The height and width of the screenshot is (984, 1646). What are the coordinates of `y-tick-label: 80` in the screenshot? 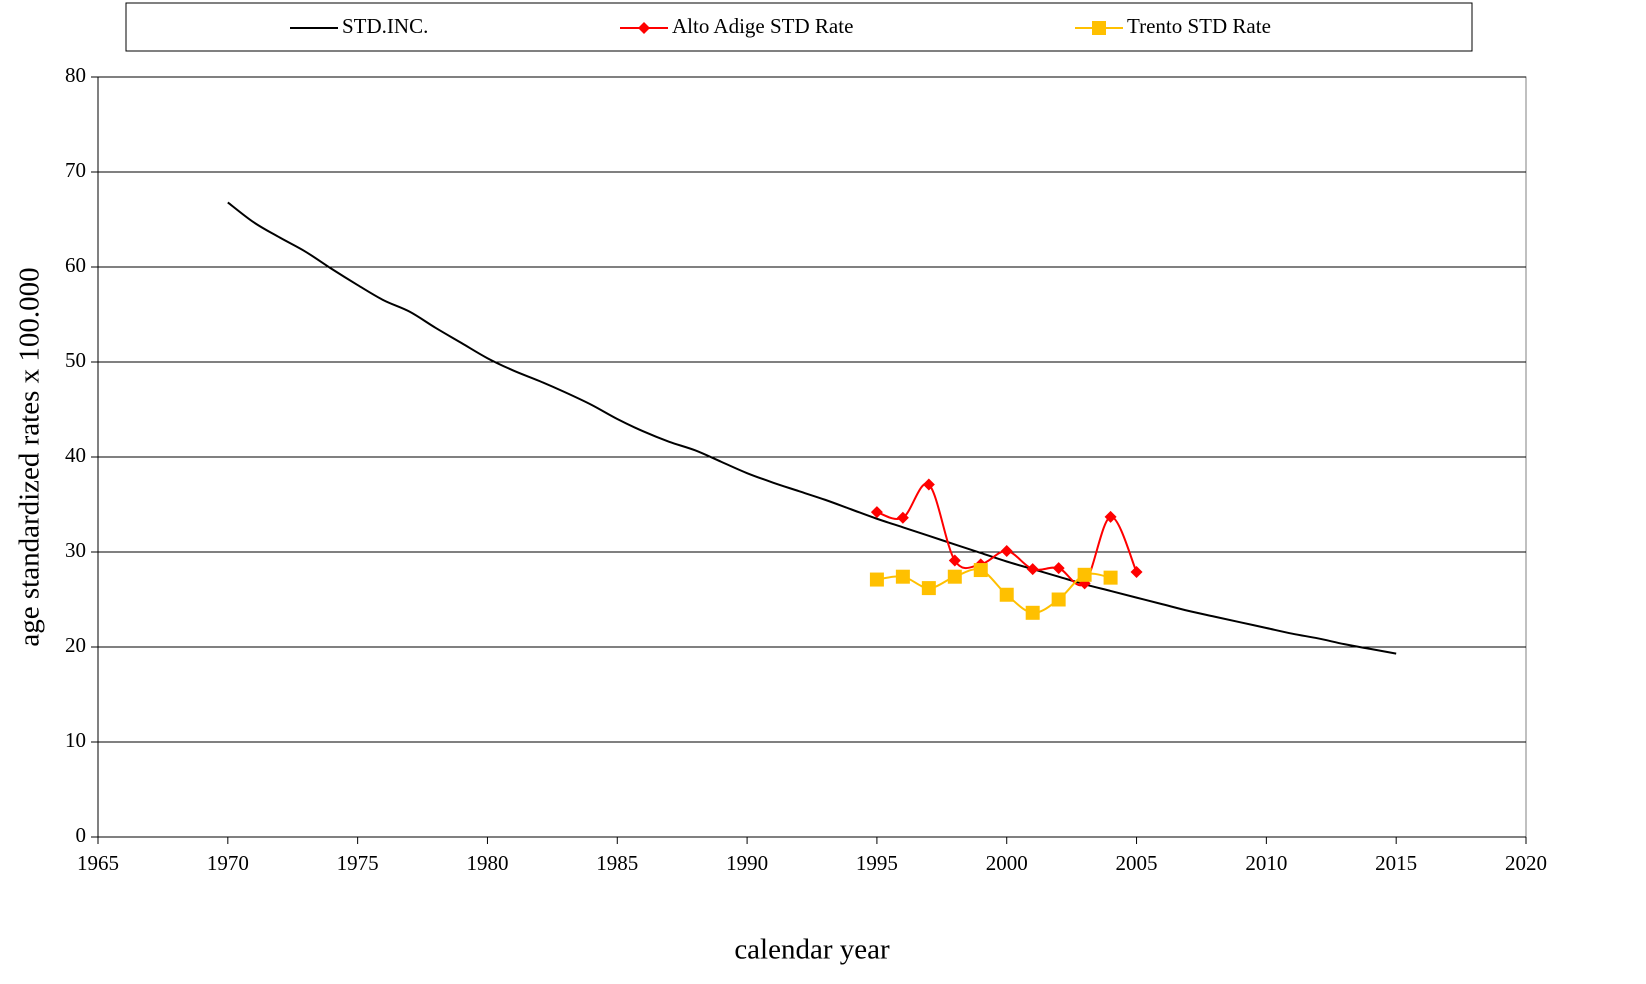 It's located at (75, 75).